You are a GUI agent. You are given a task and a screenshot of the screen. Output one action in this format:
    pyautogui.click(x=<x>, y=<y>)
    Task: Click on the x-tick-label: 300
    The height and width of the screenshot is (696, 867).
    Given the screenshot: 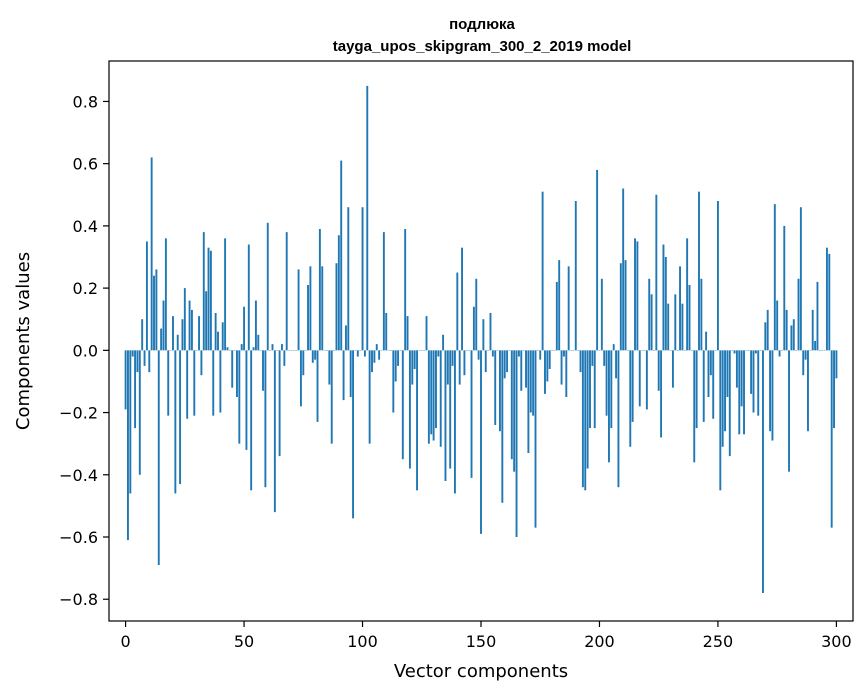 What is the action you would take?
    pyautogui.click(x=836, y=641)
    